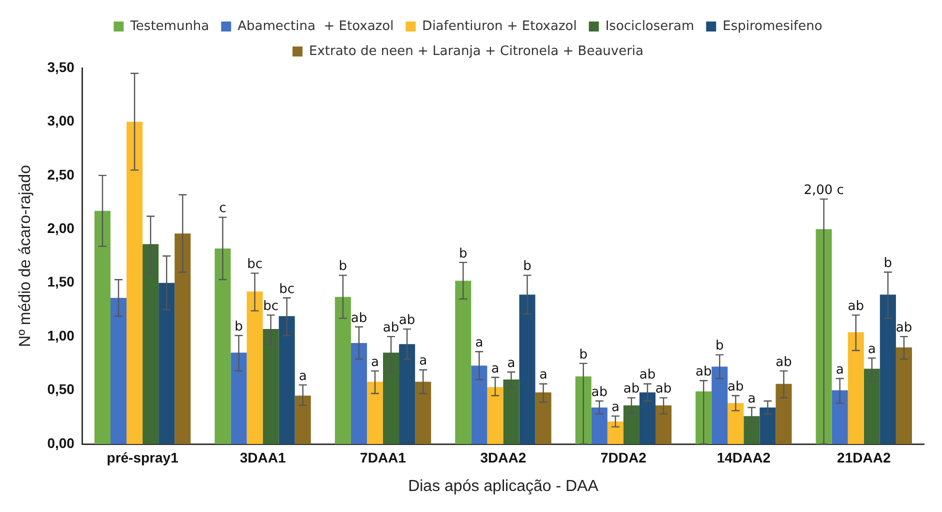 This screenshot has width=942, height=512. What do you see at coordinates (61, 228) in the screenshot?
I see `y-tick-label: 2,00` at bounding box center [61, 228].